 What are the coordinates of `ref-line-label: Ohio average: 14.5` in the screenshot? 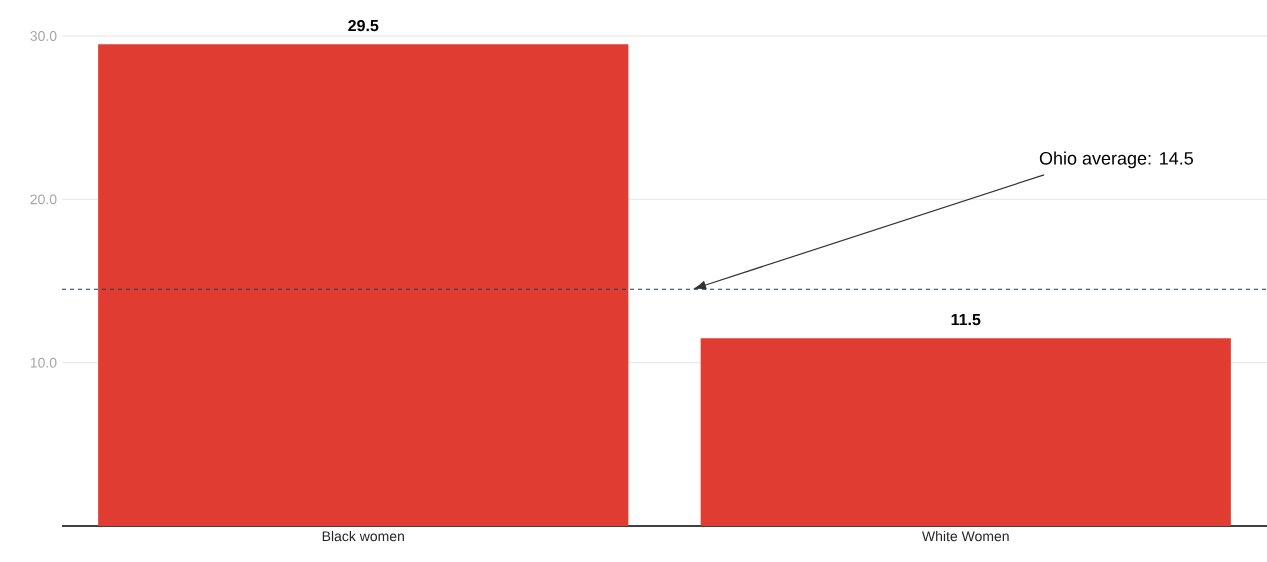 It's located at (1116, 160).